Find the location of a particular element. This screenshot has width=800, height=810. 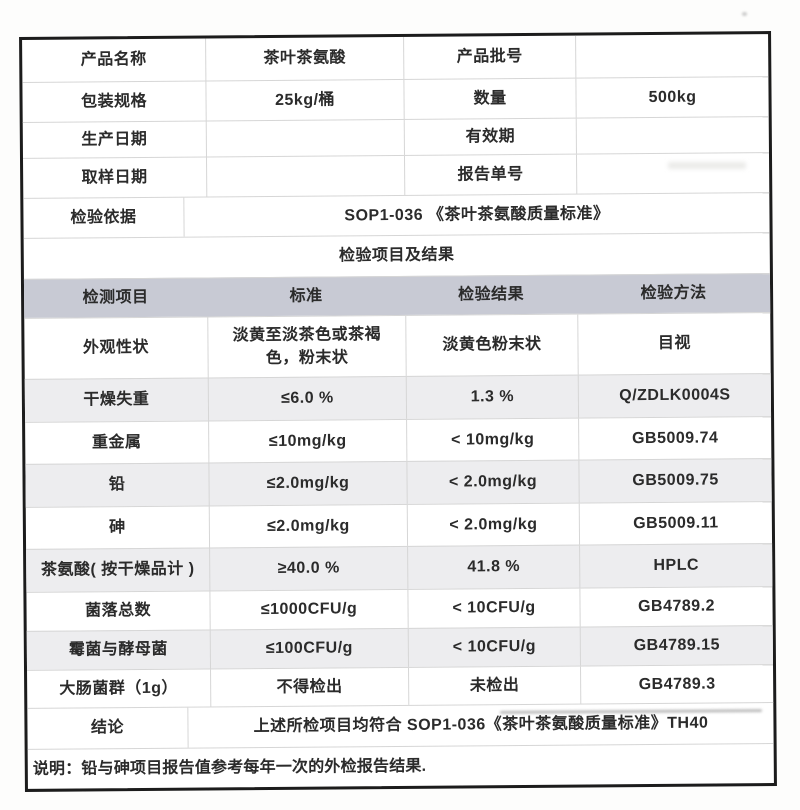

result-value: 未检出 is located at coordinates (494, 685).